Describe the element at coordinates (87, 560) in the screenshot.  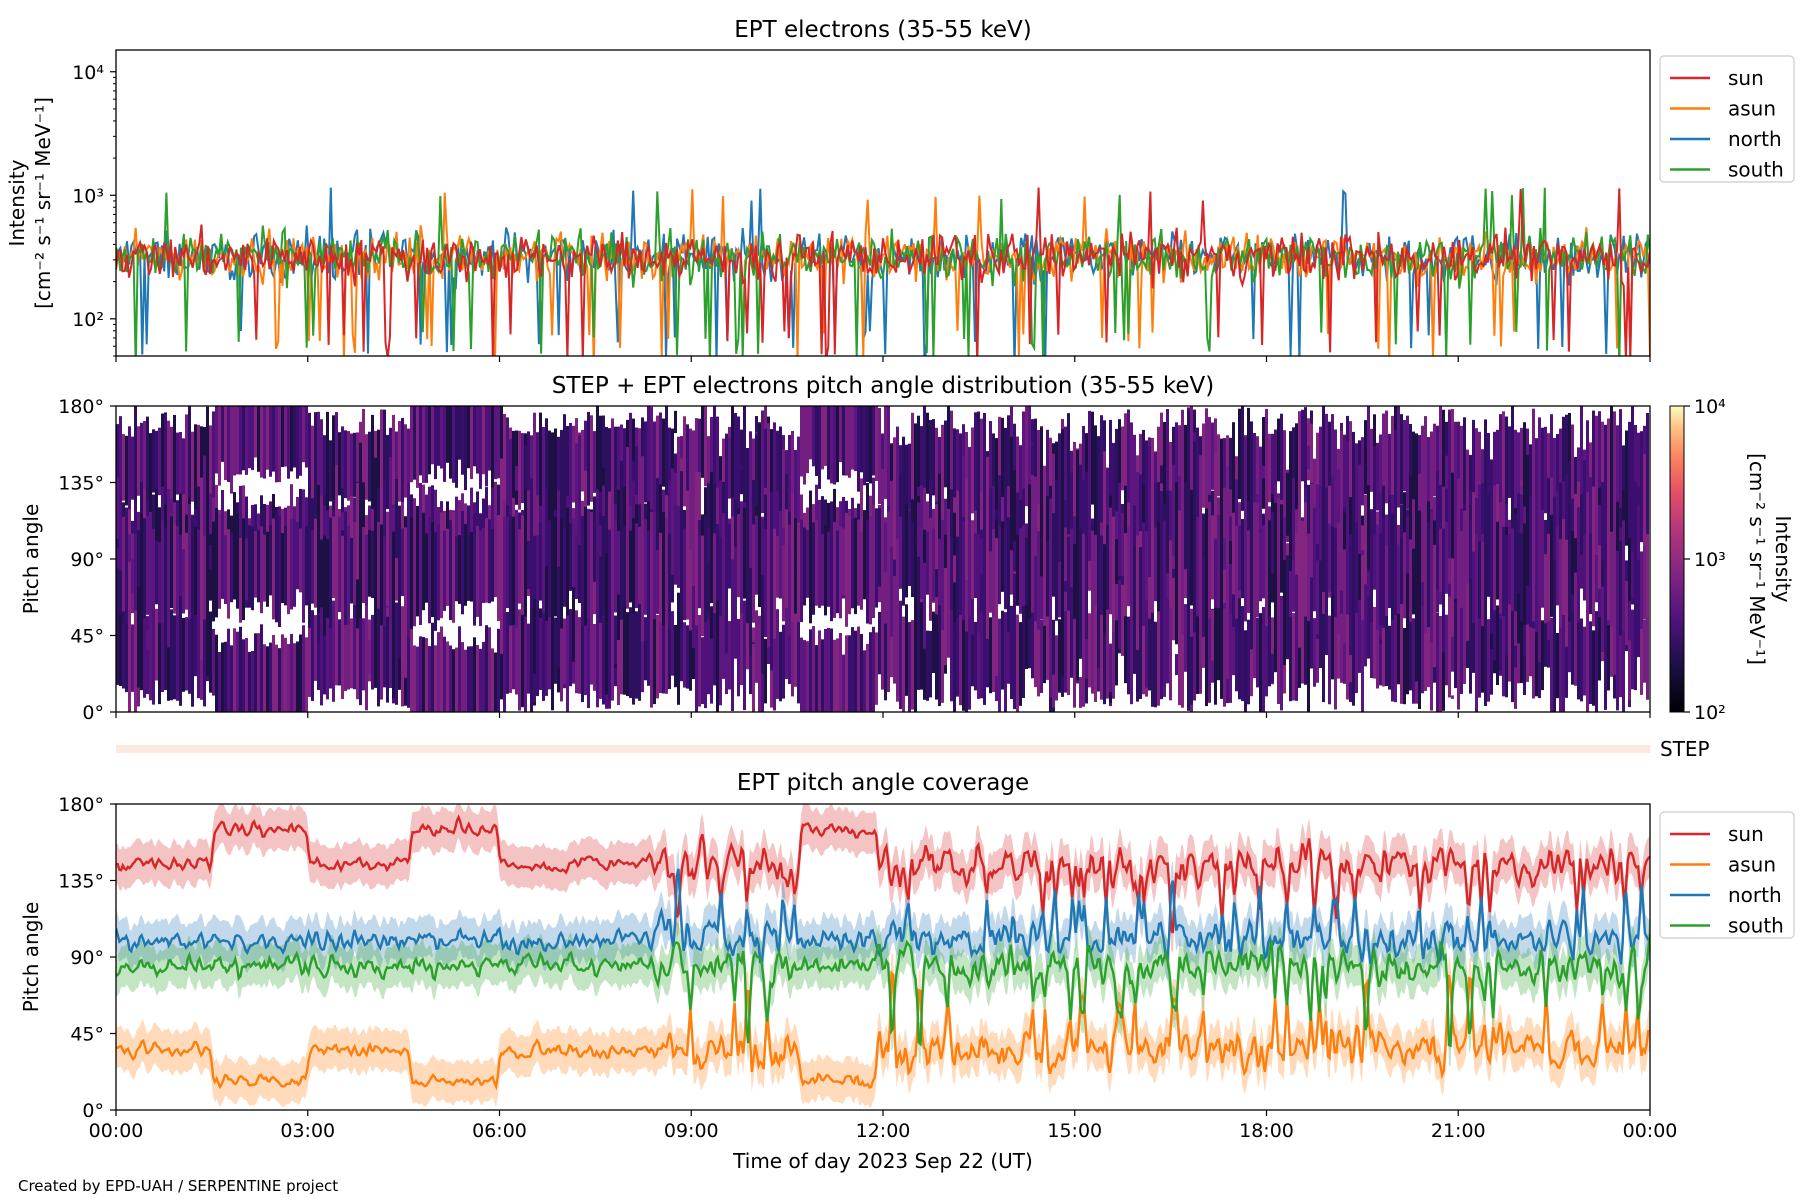
I see `y-tick-label: 90°` at that location.